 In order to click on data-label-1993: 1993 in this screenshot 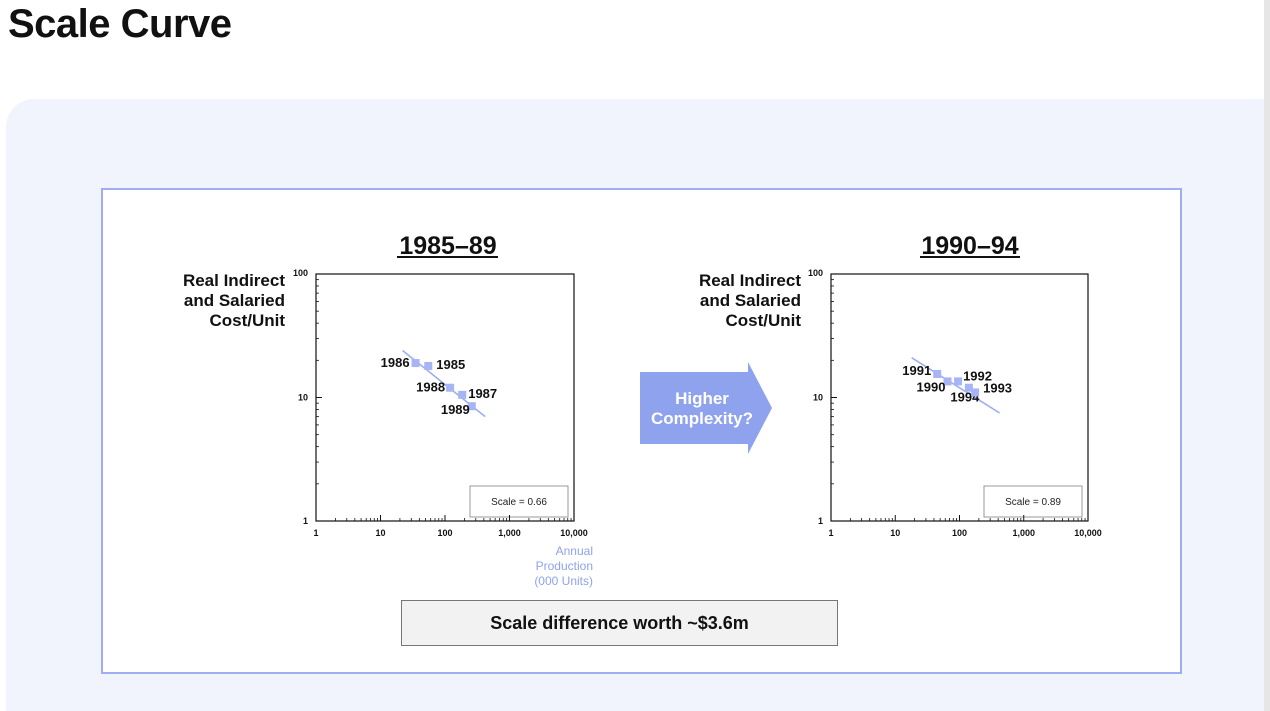, I will do `click(997, 387)`.